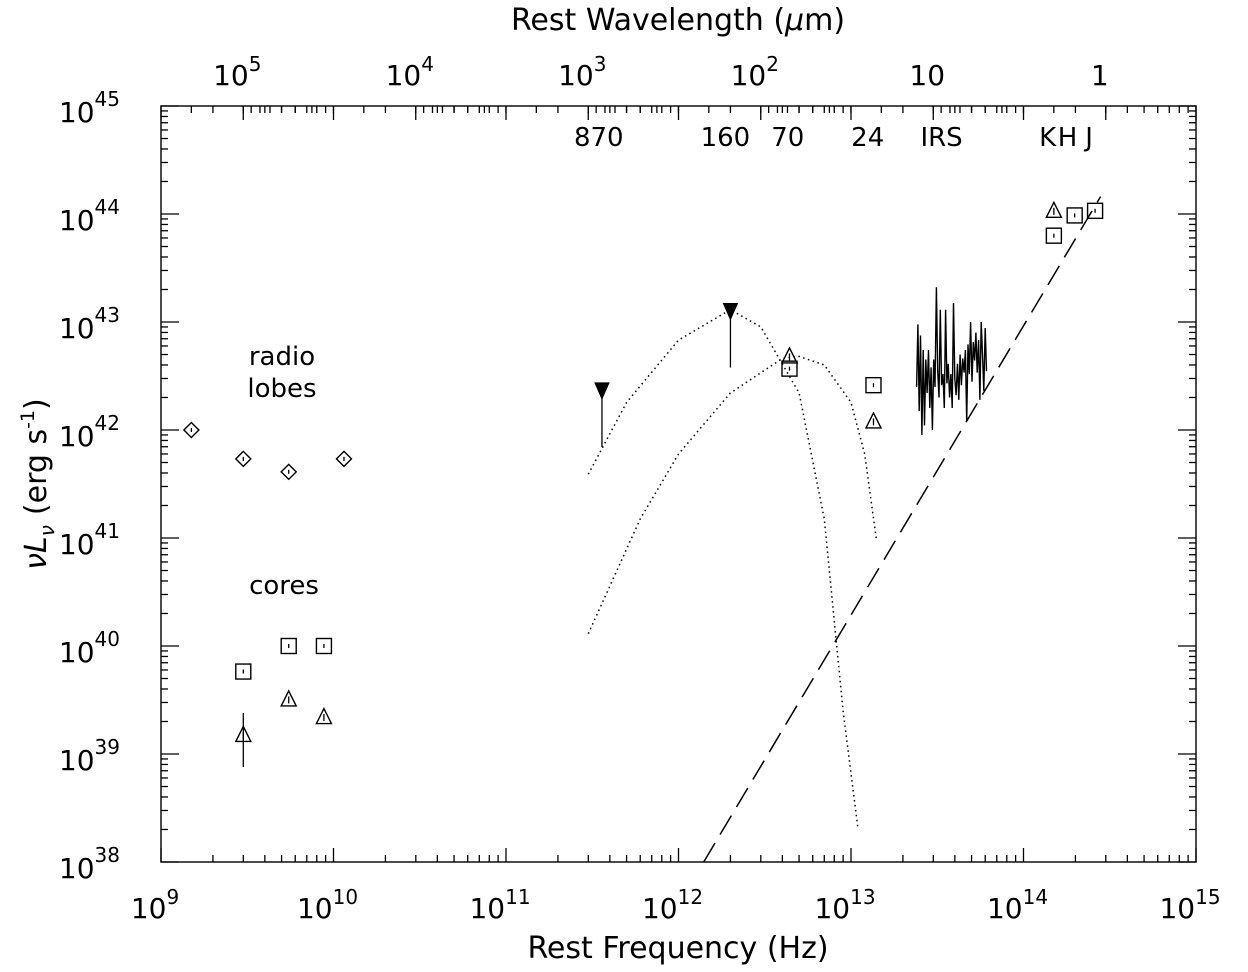 The height and width of the screenshot is (972, 1248). I want to click on y-tick-label: 1039, so click(89, 756).